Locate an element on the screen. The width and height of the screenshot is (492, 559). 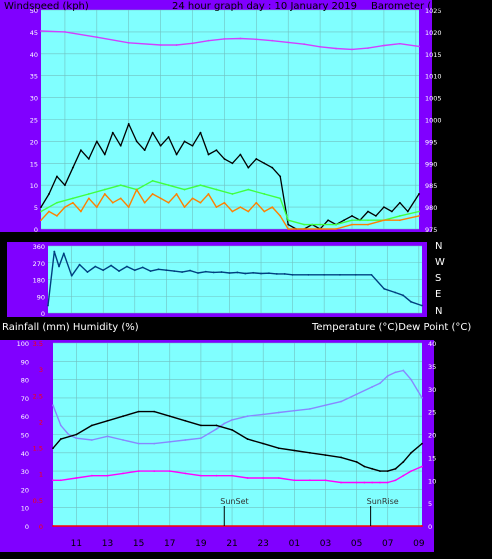
barometer-axis-title: Barometer (hpa) is located at coordinates (412, 6).